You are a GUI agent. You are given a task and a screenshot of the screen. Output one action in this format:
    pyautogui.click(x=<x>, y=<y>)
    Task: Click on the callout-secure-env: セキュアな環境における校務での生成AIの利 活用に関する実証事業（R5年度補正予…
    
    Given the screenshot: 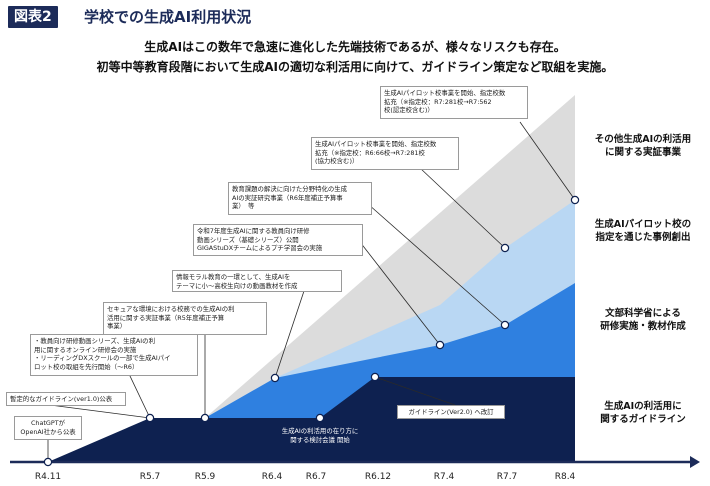 What is the action you would take?
    pyautogui.click(x=185, y=318)
    